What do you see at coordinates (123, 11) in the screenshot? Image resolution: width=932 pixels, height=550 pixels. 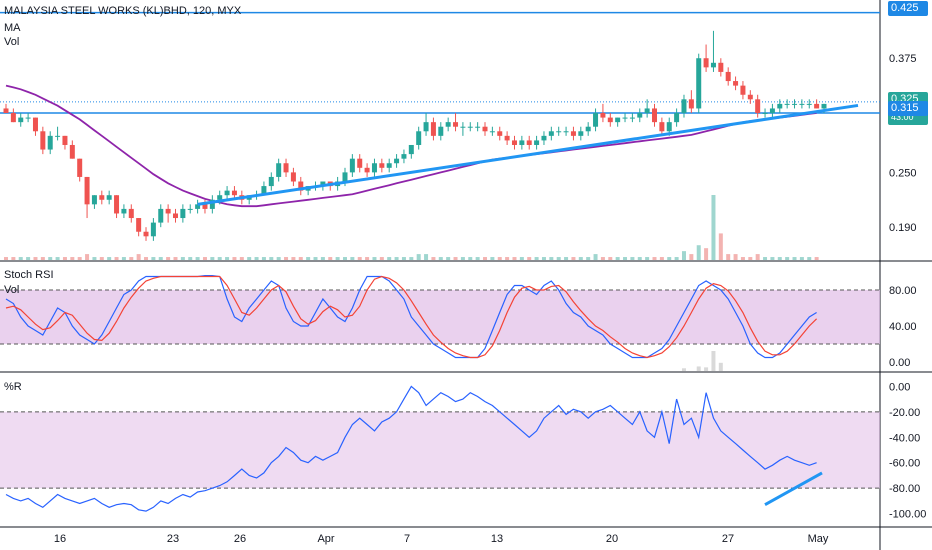 I see `symbol-title: MALAYSIA STEEL WORKS (KL)BHD, 120, MYX` at bounding box center [123, 11].